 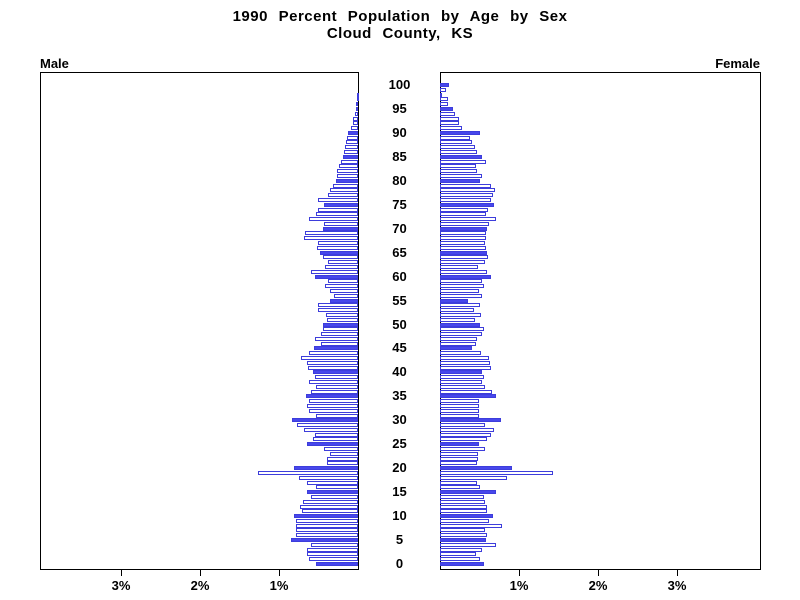 What do you see at coordinates (333, 401) in the screenshot?
I see `male-age-34-bar` at bounding box center [333, 401].